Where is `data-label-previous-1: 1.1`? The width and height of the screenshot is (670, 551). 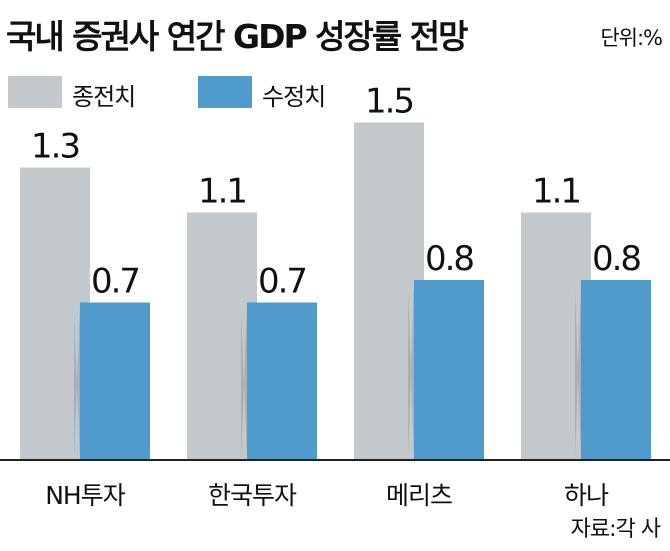
data-label-previous-1: 1.1 is located at coordinates (222, 192).